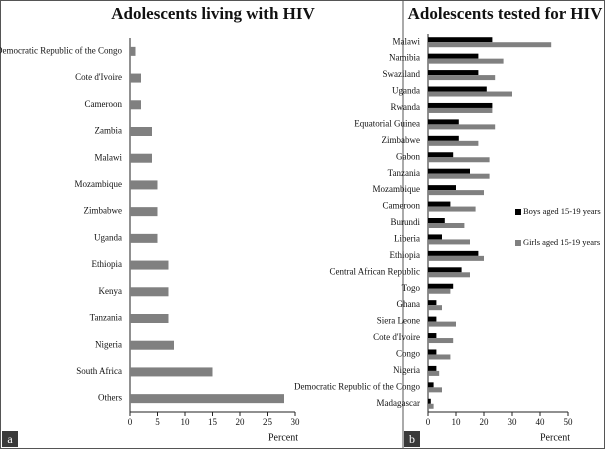  What do you see at coordinates (408, 354) in the screenshot?
I see `y-tick-label: Congo` at bounding box center [408, 354].